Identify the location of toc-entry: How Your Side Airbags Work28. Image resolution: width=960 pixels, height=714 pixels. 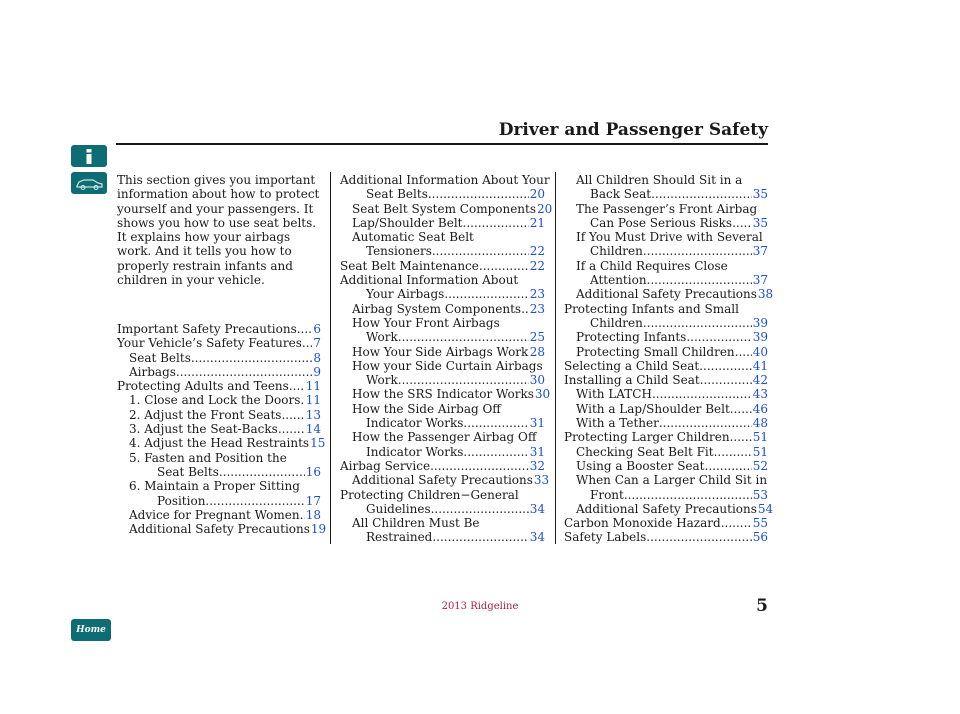
(442, 352).